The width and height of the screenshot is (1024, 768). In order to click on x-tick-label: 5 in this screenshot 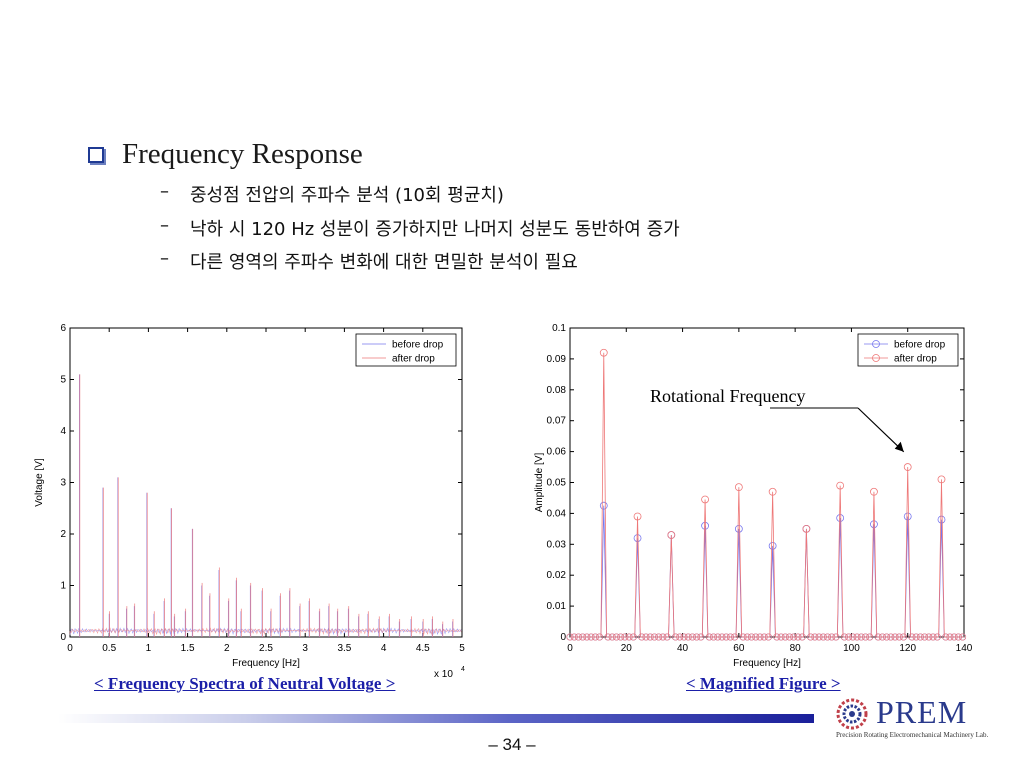, I will do `click(462, 648)`.